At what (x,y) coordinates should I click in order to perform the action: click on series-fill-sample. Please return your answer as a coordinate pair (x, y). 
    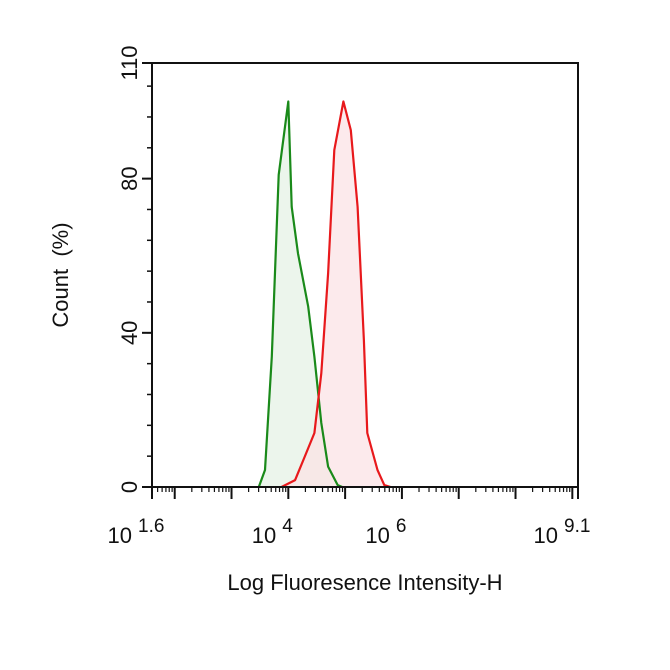
    Looking at the image, I should click on (336, 294).